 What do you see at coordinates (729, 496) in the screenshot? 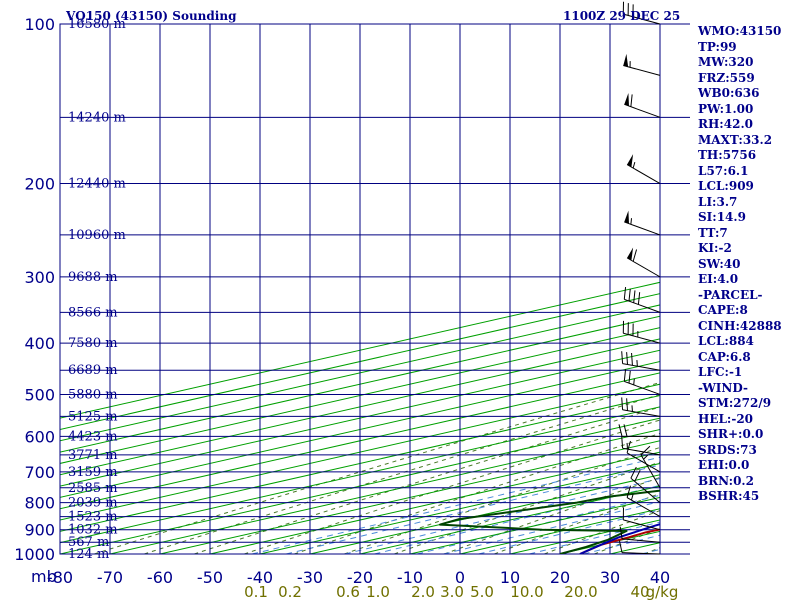
I see `index-line: BSHR:45` at bounding box center [729, 496].